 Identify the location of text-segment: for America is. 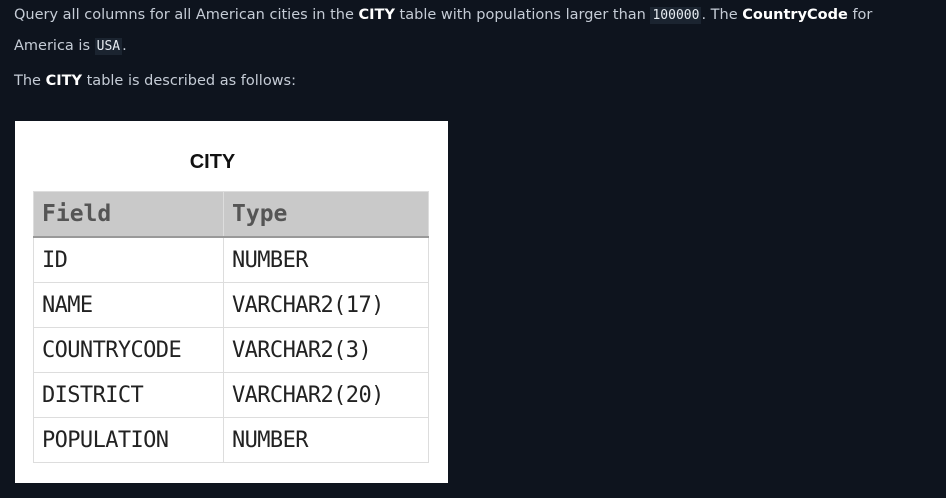
(443, 30).